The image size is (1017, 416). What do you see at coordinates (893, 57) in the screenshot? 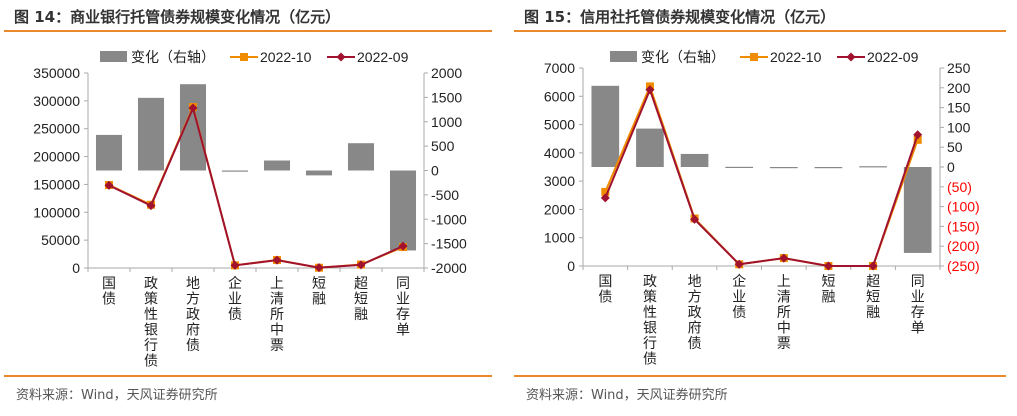
I see `legend-label: 2022-09` at bounding box center [893, 57].